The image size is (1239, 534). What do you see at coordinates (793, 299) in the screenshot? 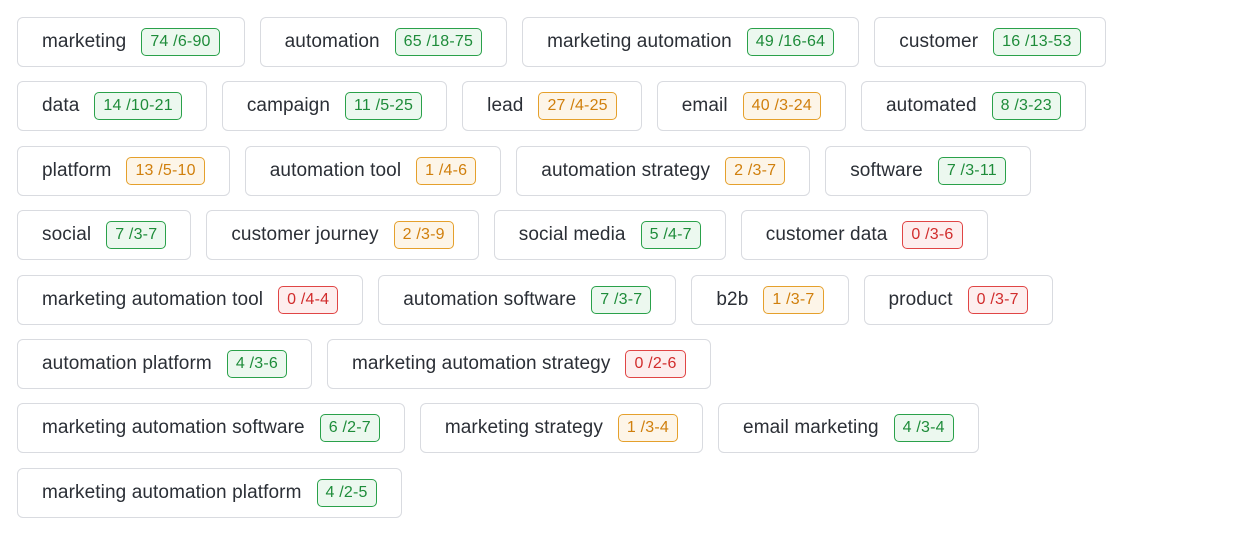
I see `keyword-count-badge: 1 /3-7` at bounding box center [793, 299].